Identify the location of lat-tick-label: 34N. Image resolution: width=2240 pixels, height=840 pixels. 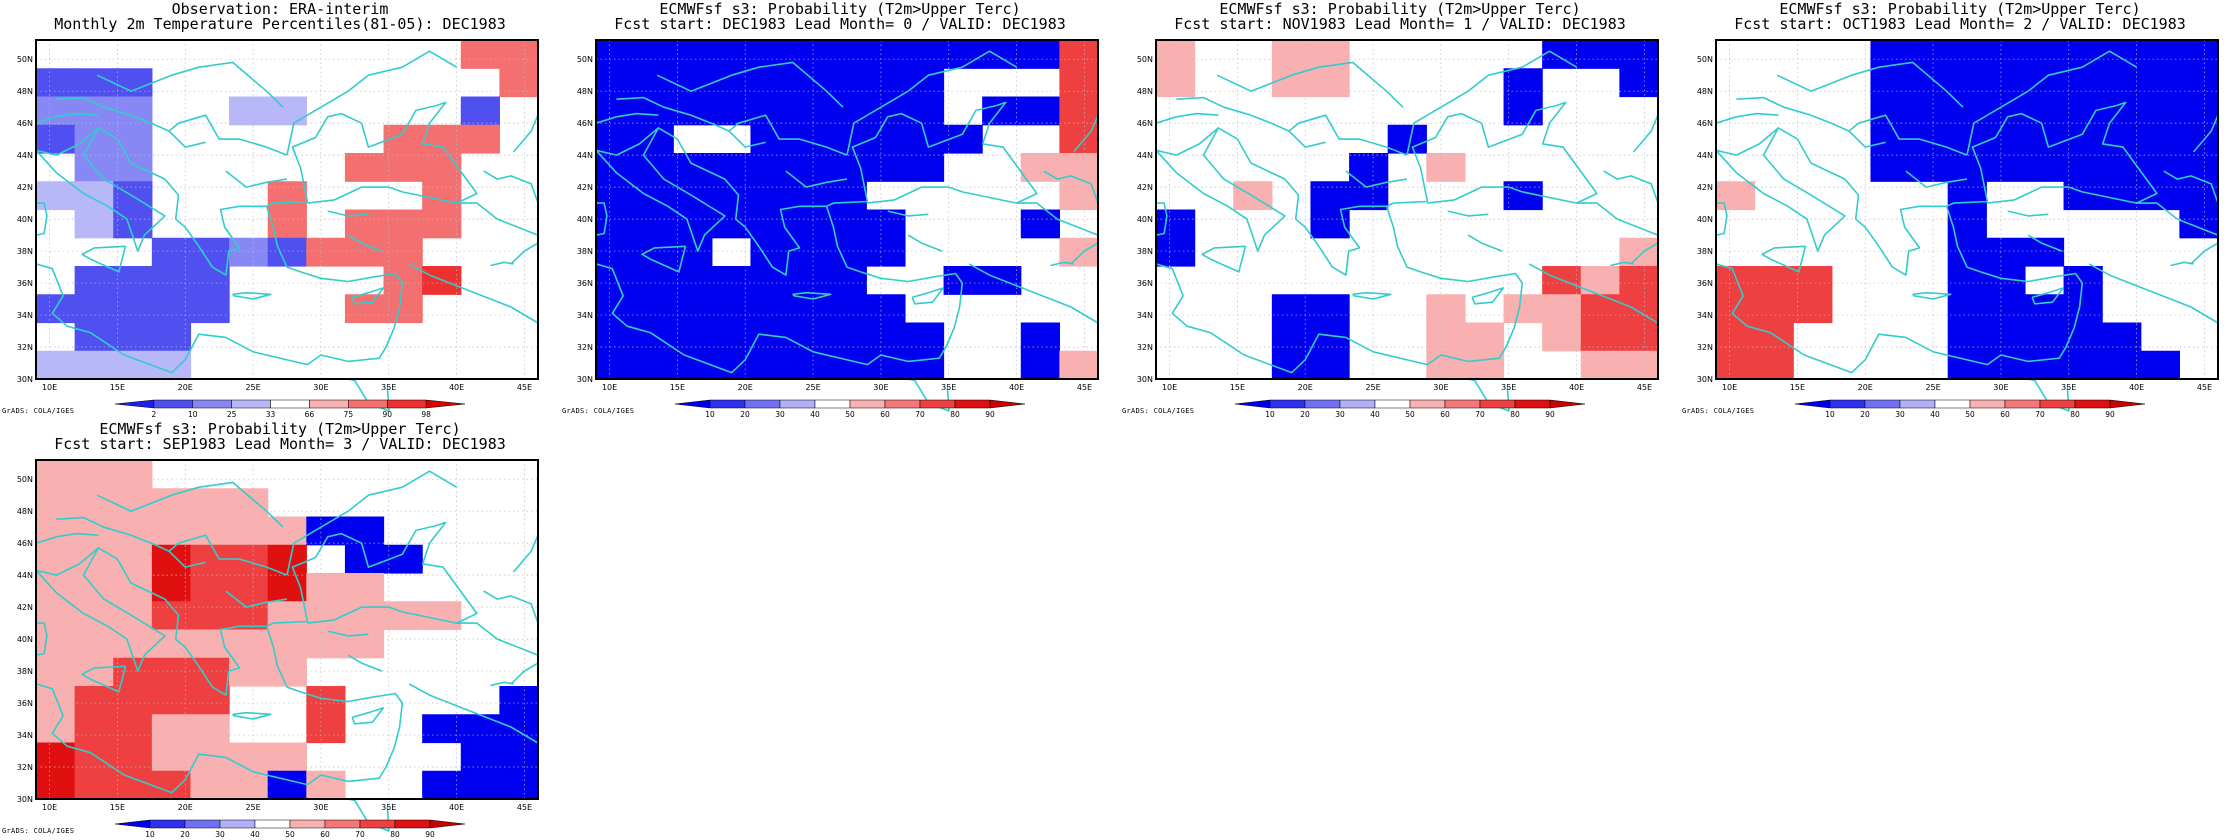
(1145, 315).